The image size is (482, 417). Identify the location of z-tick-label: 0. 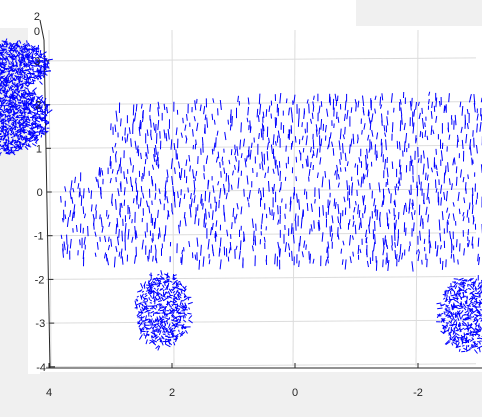
(37, 32).